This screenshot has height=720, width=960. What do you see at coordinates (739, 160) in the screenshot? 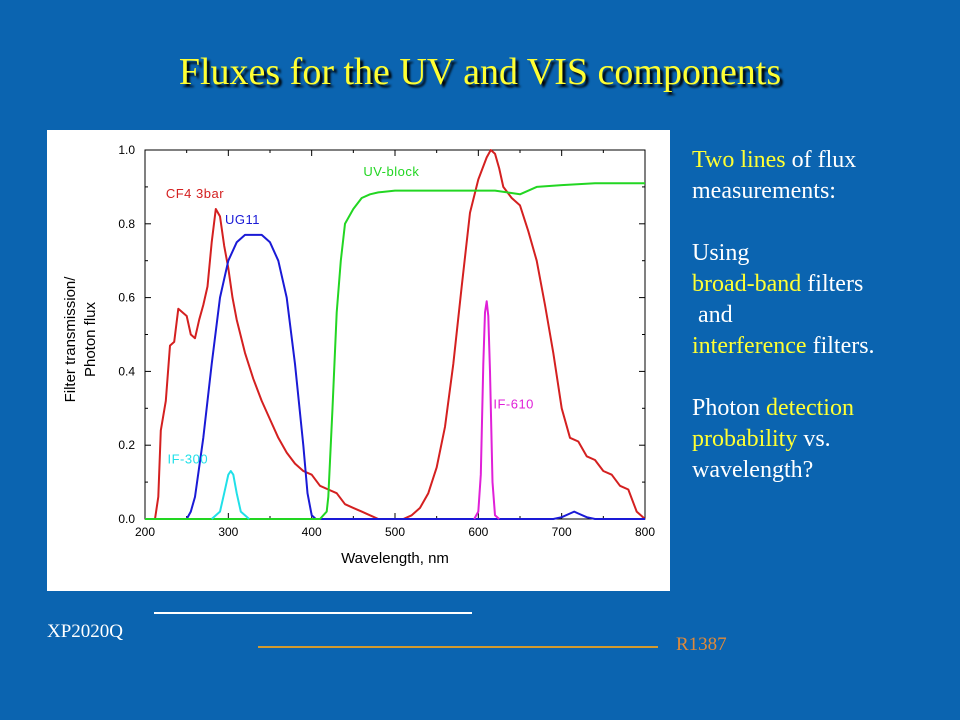
I see `notes-highlight: Two lines` at bounding box center [739, 160].